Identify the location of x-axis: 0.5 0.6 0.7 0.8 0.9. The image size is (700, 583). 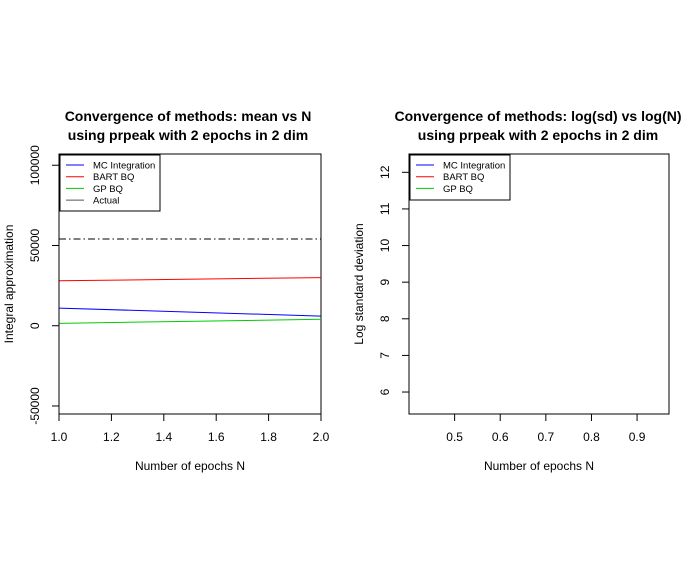
(546, 428).